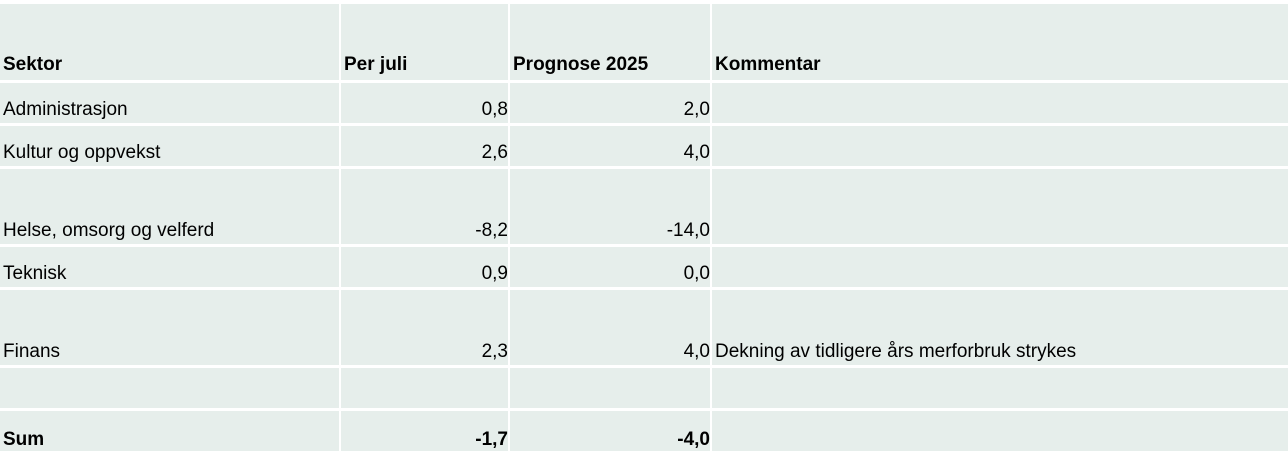  What do you see at coordinates (1000, 431) in the screenshot?
I see `total-comment` at bounding box center [1000, 431].